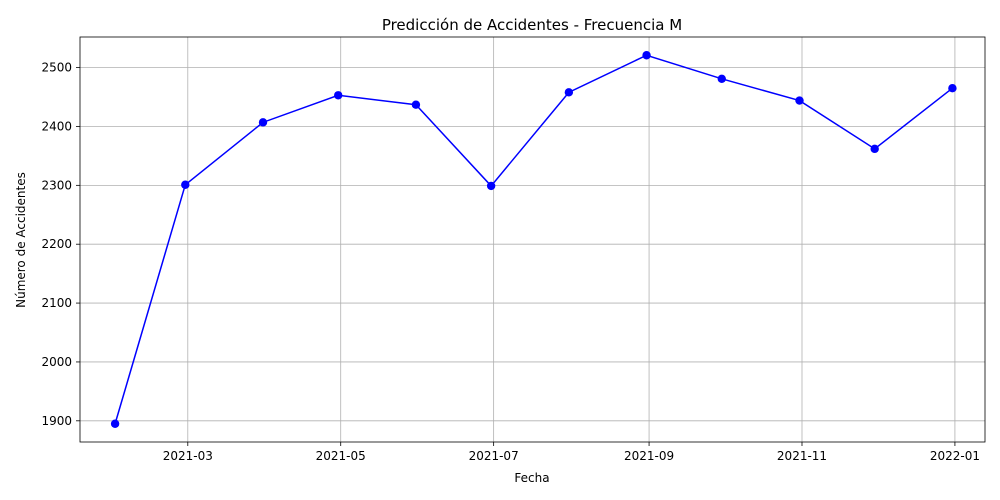  Describe the element at coordinates (494, 456) in the screenshot. I see `x-tick-label: 2021-07` at that location.